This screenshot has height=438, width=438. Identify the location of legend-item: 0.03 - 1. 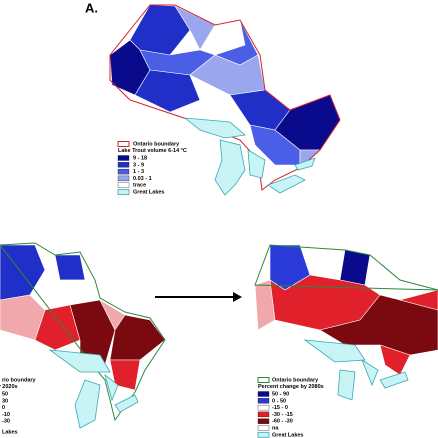
(142, 179).